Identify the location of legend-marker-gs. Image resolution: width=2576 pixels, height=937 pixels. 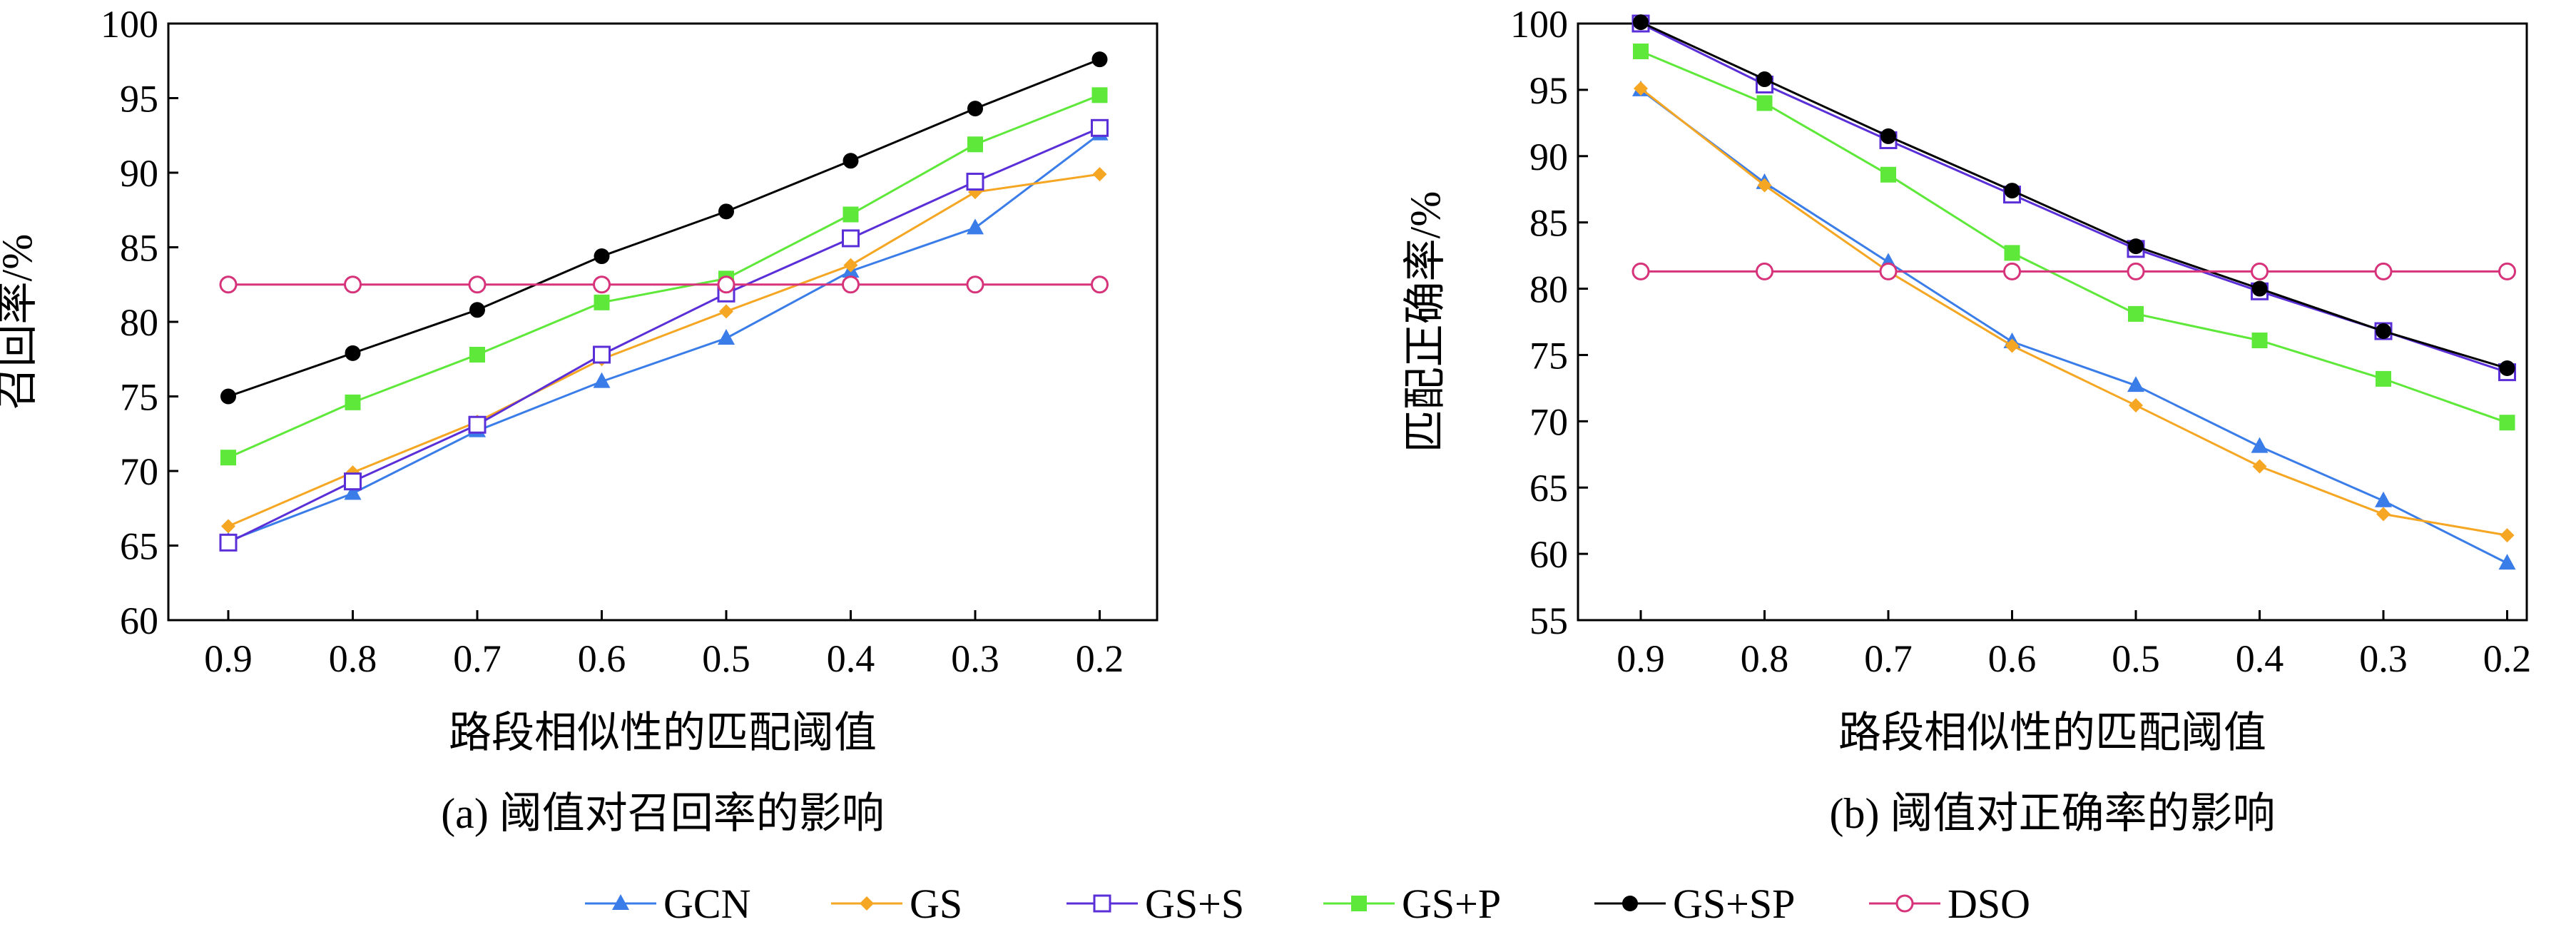
(867, 903).